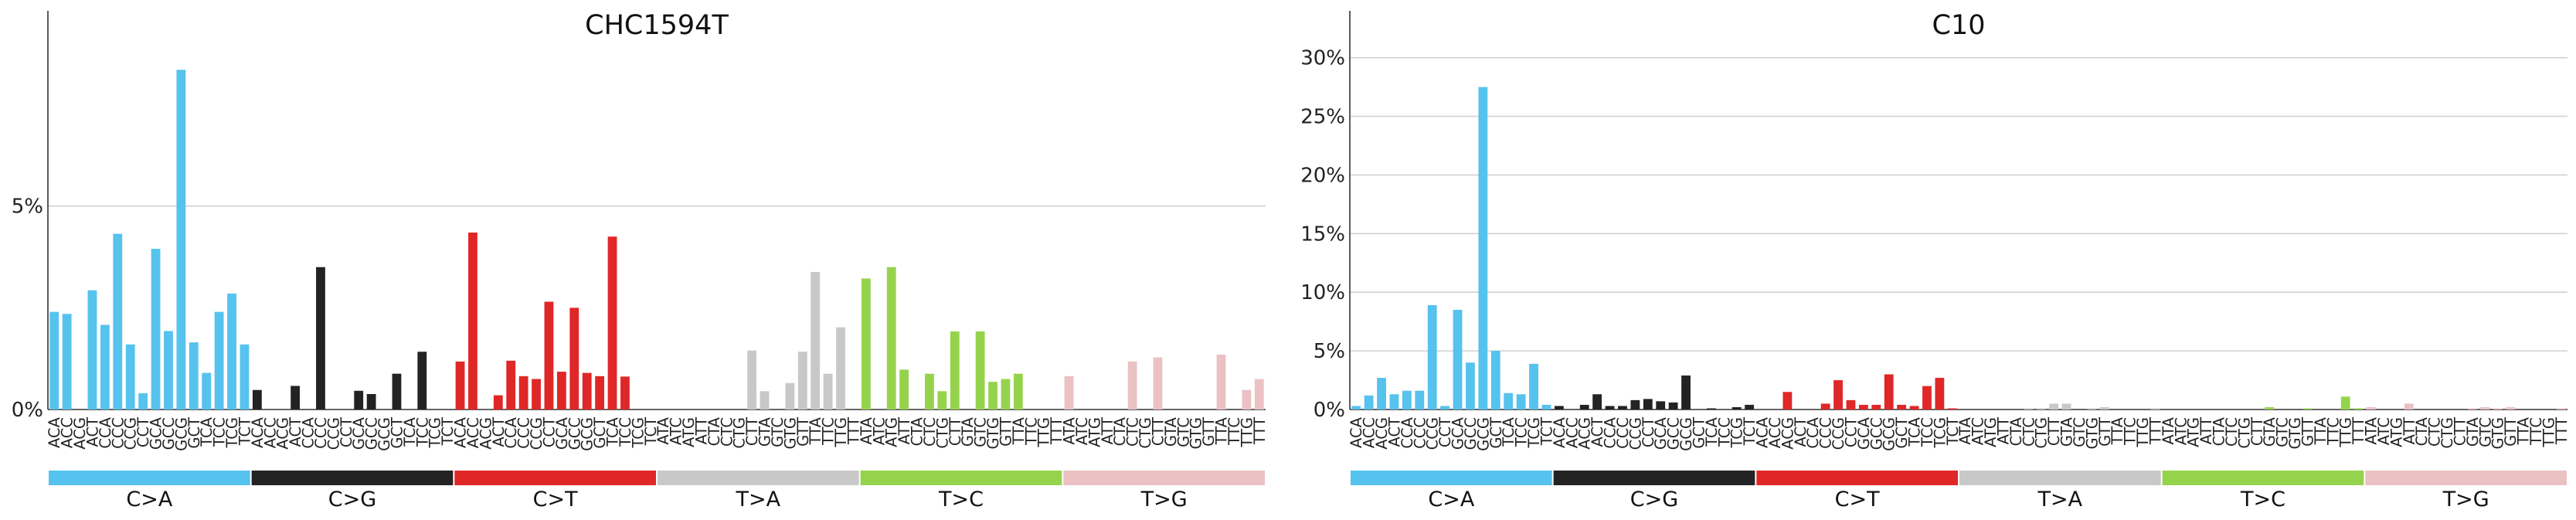 The image size is (2576, 520). What do you see at coordinates (1407, 400) in the screenshot?
I see `bar-c-to-a-c-a` at bounding box center [1407, 400].